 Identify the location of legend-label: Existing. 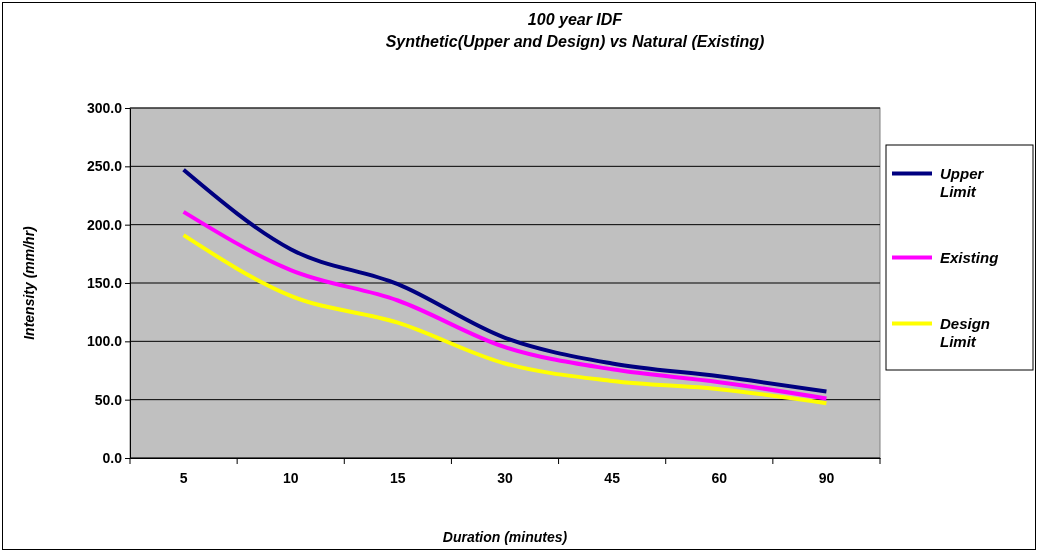
(969, 257).